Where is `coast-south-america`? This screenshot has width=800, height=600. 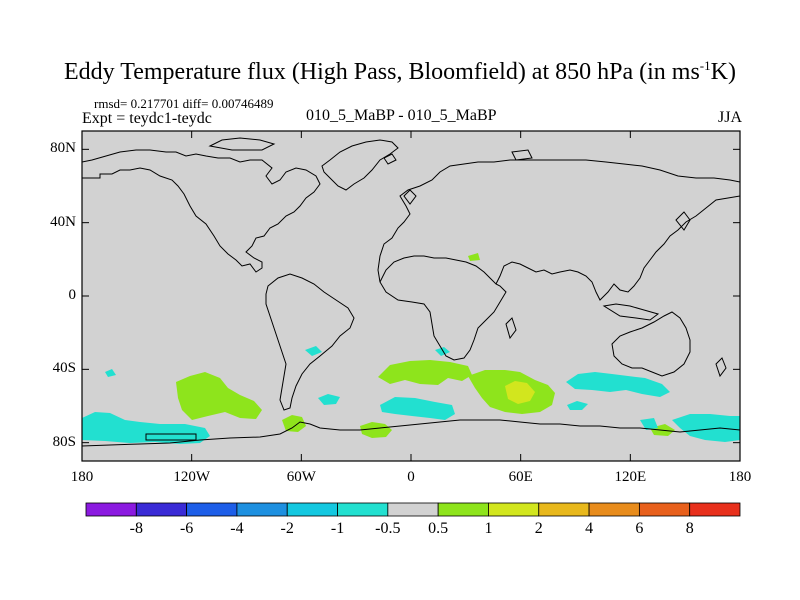 coast-south-america is located at coordinates (310, 342).